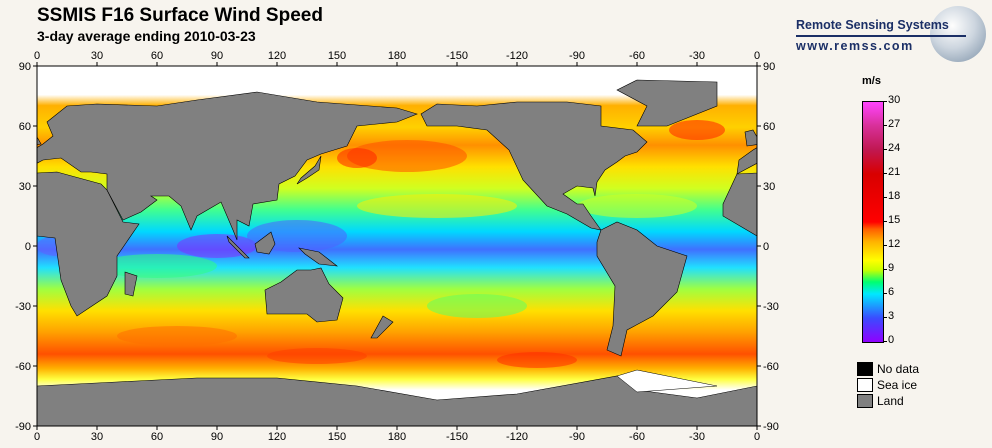 Image resolution: width=992 pixels, height=448 pixels. Describe the element at coordinates (871, 81) in the screenshot. I see `colorbar-unit: m/s` at that location.